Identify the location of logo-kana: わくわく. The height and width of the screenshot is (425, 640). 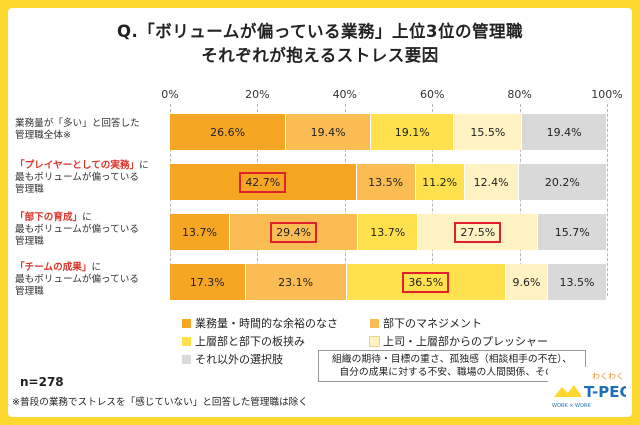
(608, 376).